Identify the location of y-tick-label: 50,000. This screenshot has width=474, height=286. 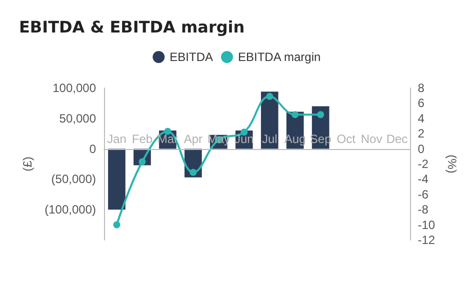
(77, 118).